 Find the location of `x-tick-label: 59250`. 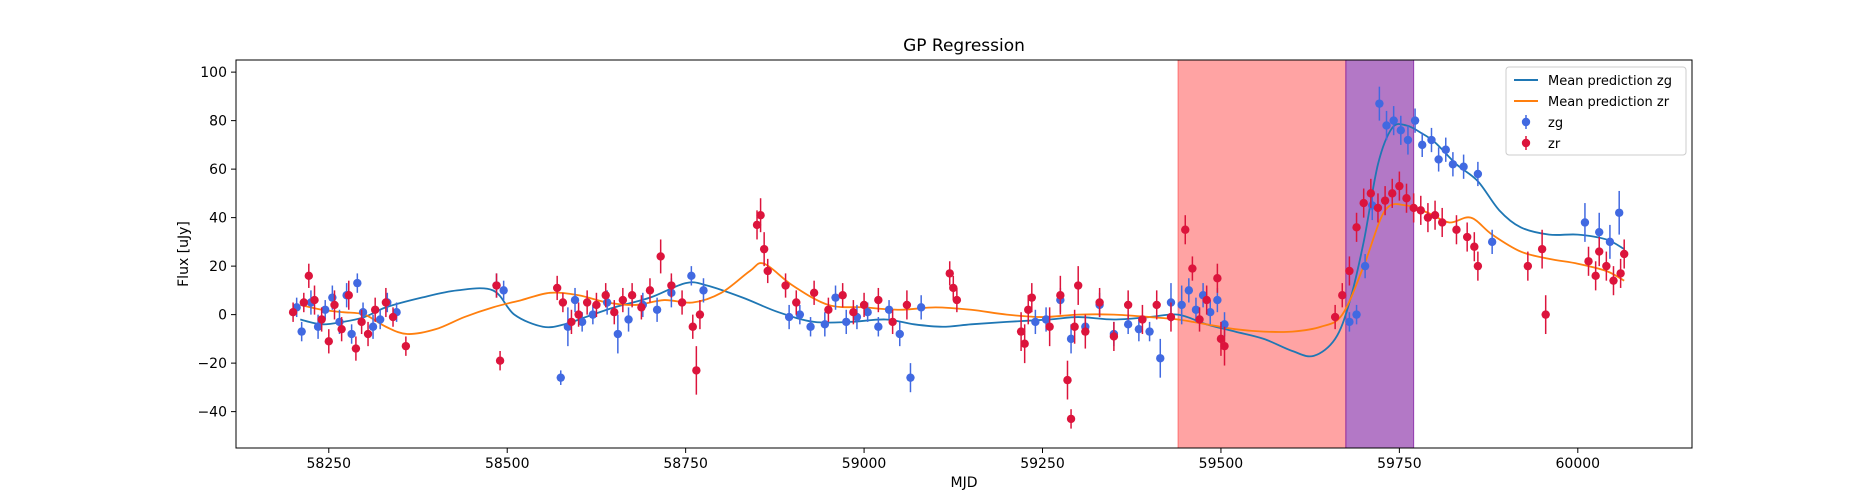

x-tick-label: 59250 is located at coordinates (1042, 464).